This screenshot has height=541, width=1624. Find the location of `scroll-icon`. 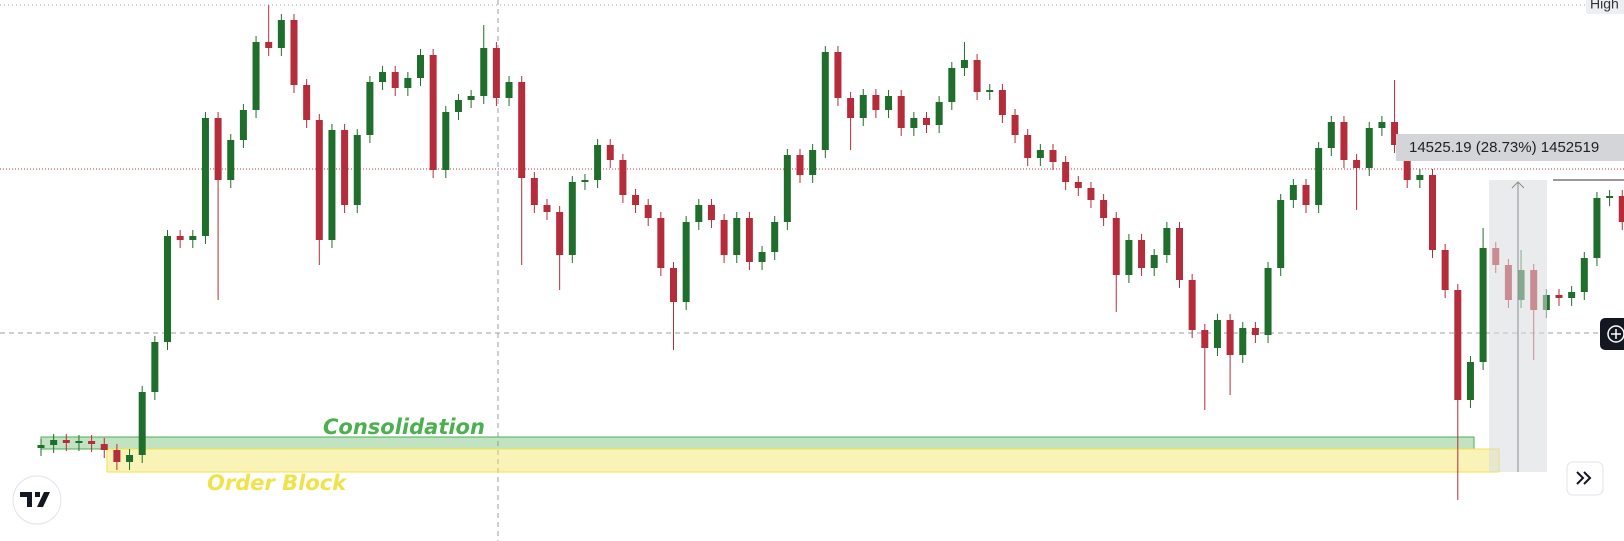

scroll-icon is located at coordinates (1584, 478).